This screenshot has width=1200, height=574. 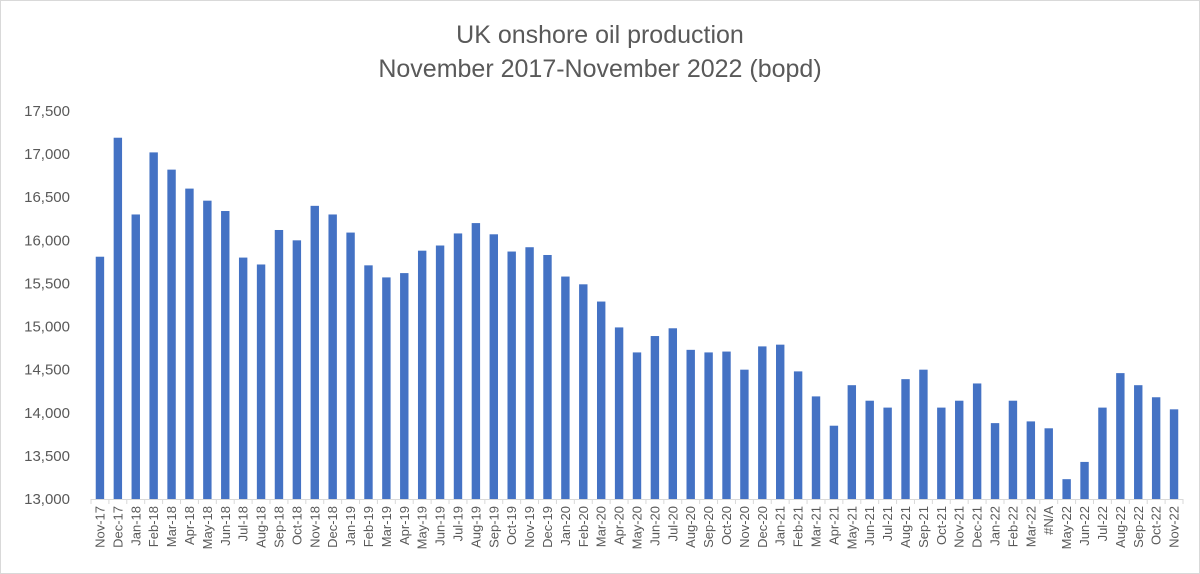 I want to click on x-tick-label: May-22, so click(x=1066, y=527).